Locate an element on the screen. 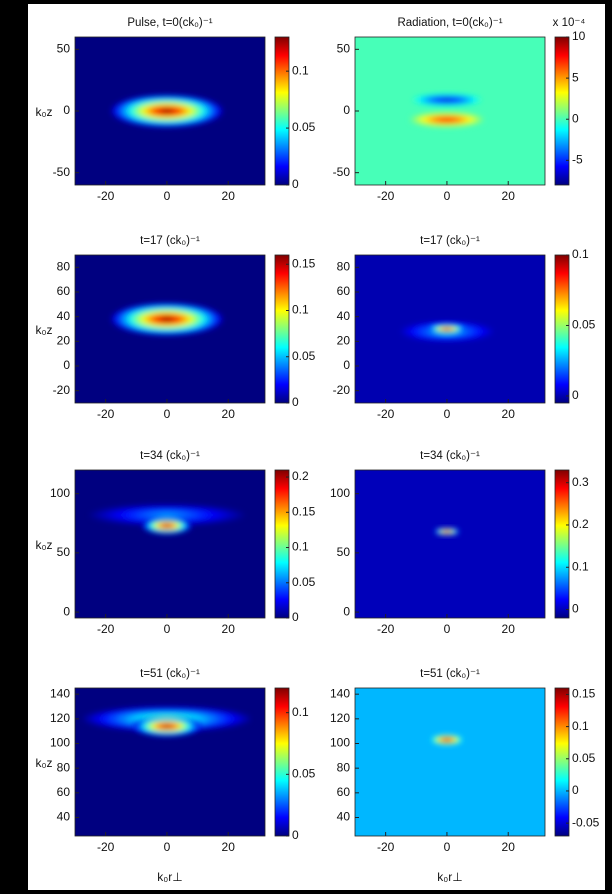 The width and height of the screenshot is (612, 894). colorbar-multiplier: x 10⁻⁴ is located at coordinates (569, 23).